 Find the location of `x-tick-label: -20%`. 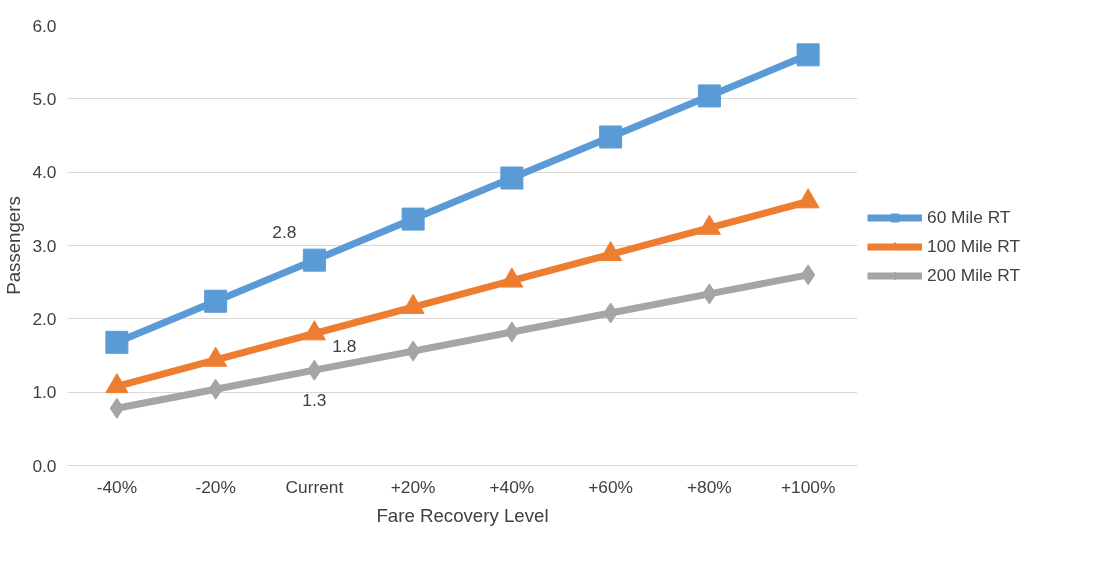

x-tick-label: -20% is located at coordinates (215, 486).